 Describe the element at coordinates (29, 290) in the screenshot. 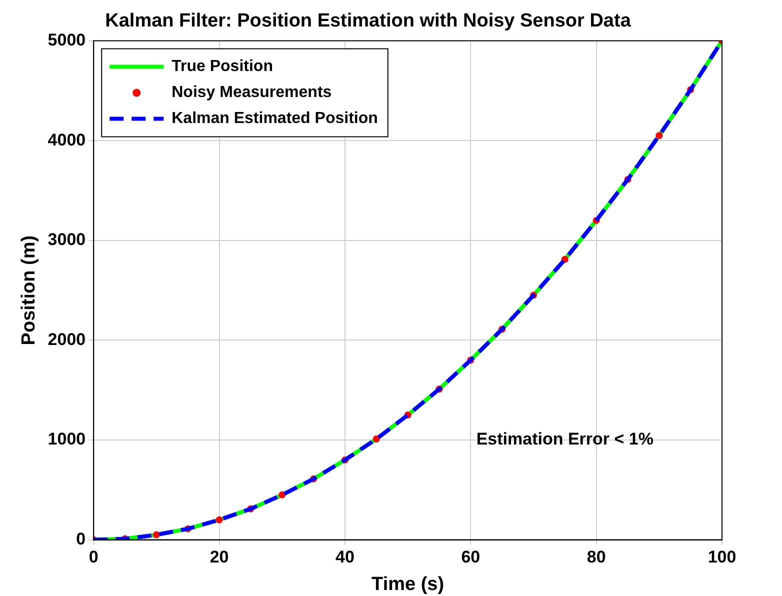

I see `y-axis-title: Position (m)` at that location.